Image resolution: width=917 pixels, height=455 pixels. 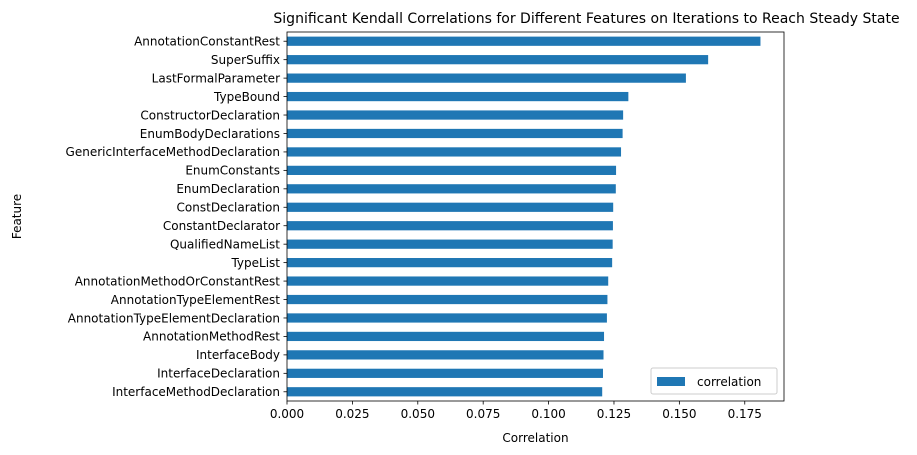 I want to click on x-tick-label: 0.000, so click(x=287, y=414).